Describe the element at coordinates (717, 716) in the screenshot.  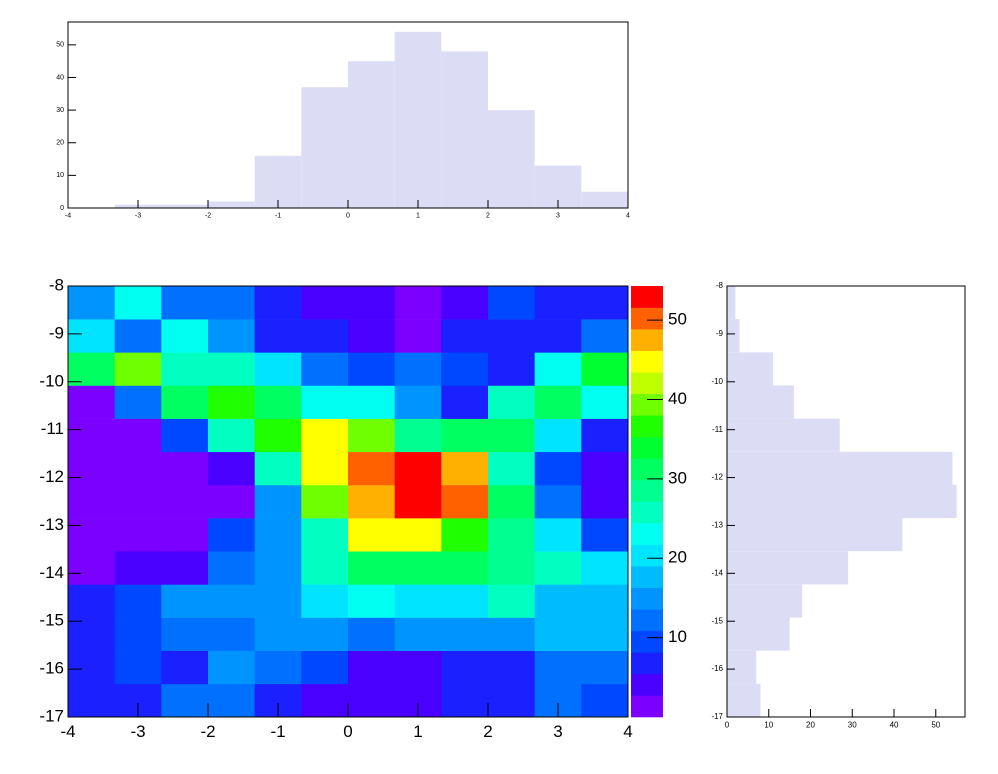
I see `y-tick-label: -17` at that location.